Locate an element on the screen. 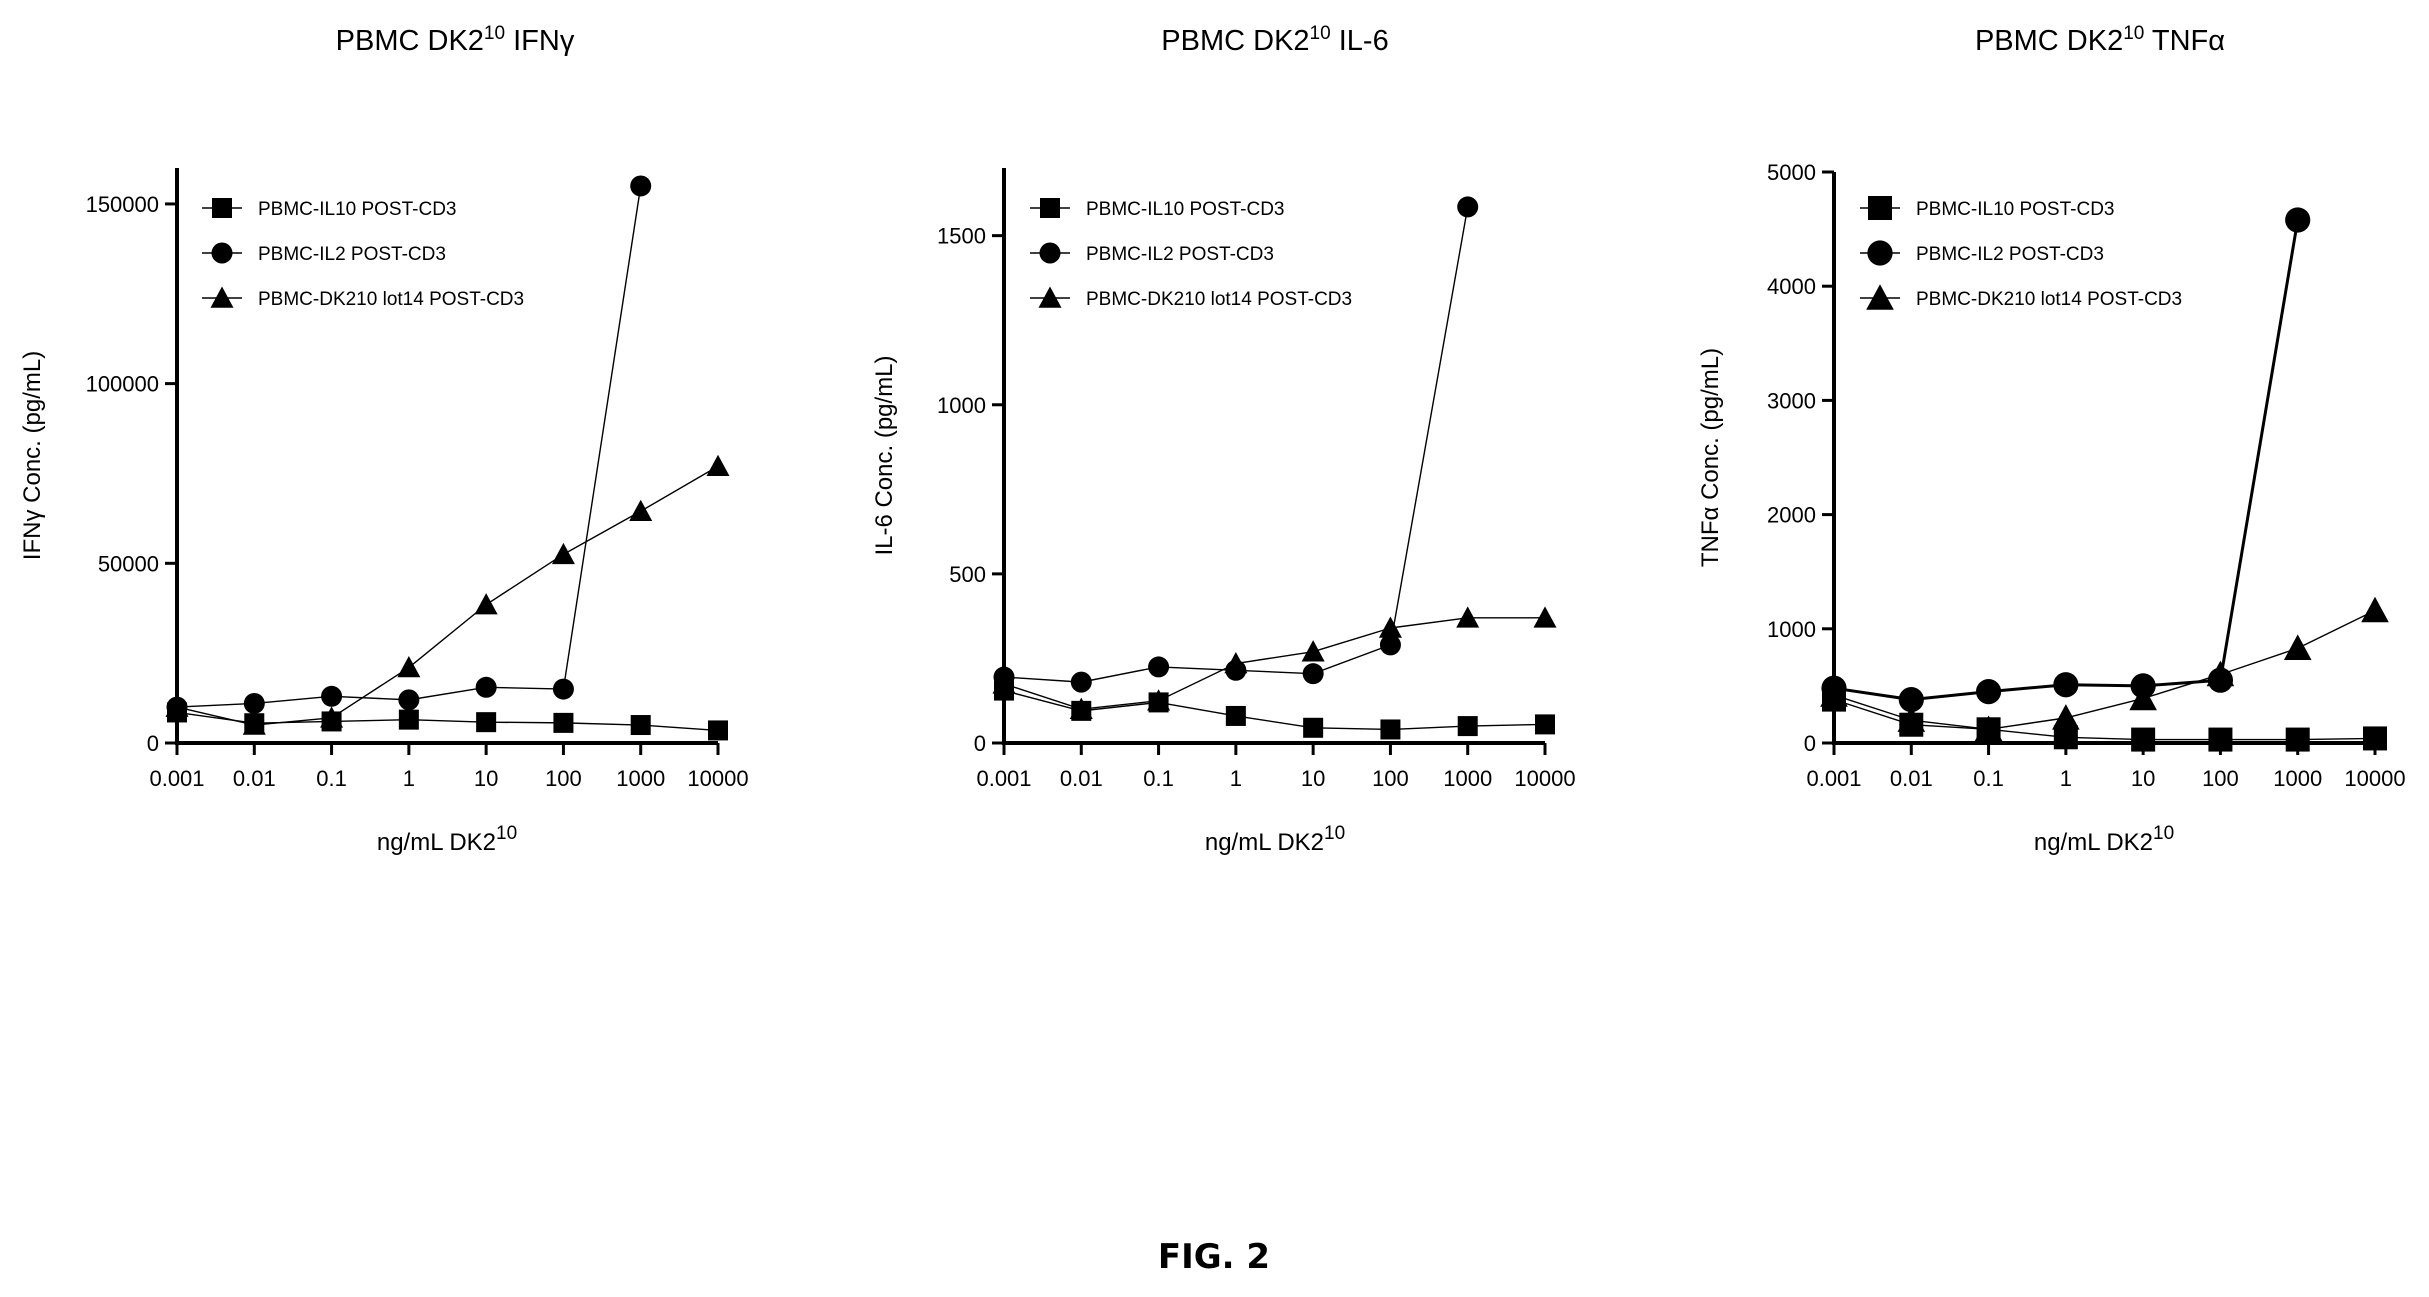 The height and width of the screenshot is (1297, 2429). x-tick-label: 10 is located at coordinates (2143, 778).